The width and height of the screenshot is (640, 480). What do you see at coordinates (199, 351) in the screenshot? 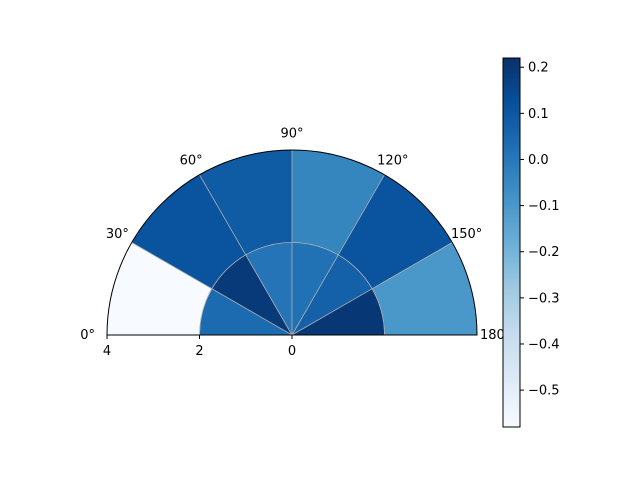
I see `radial-tick-label: 2` at bounding box center [199, 351].